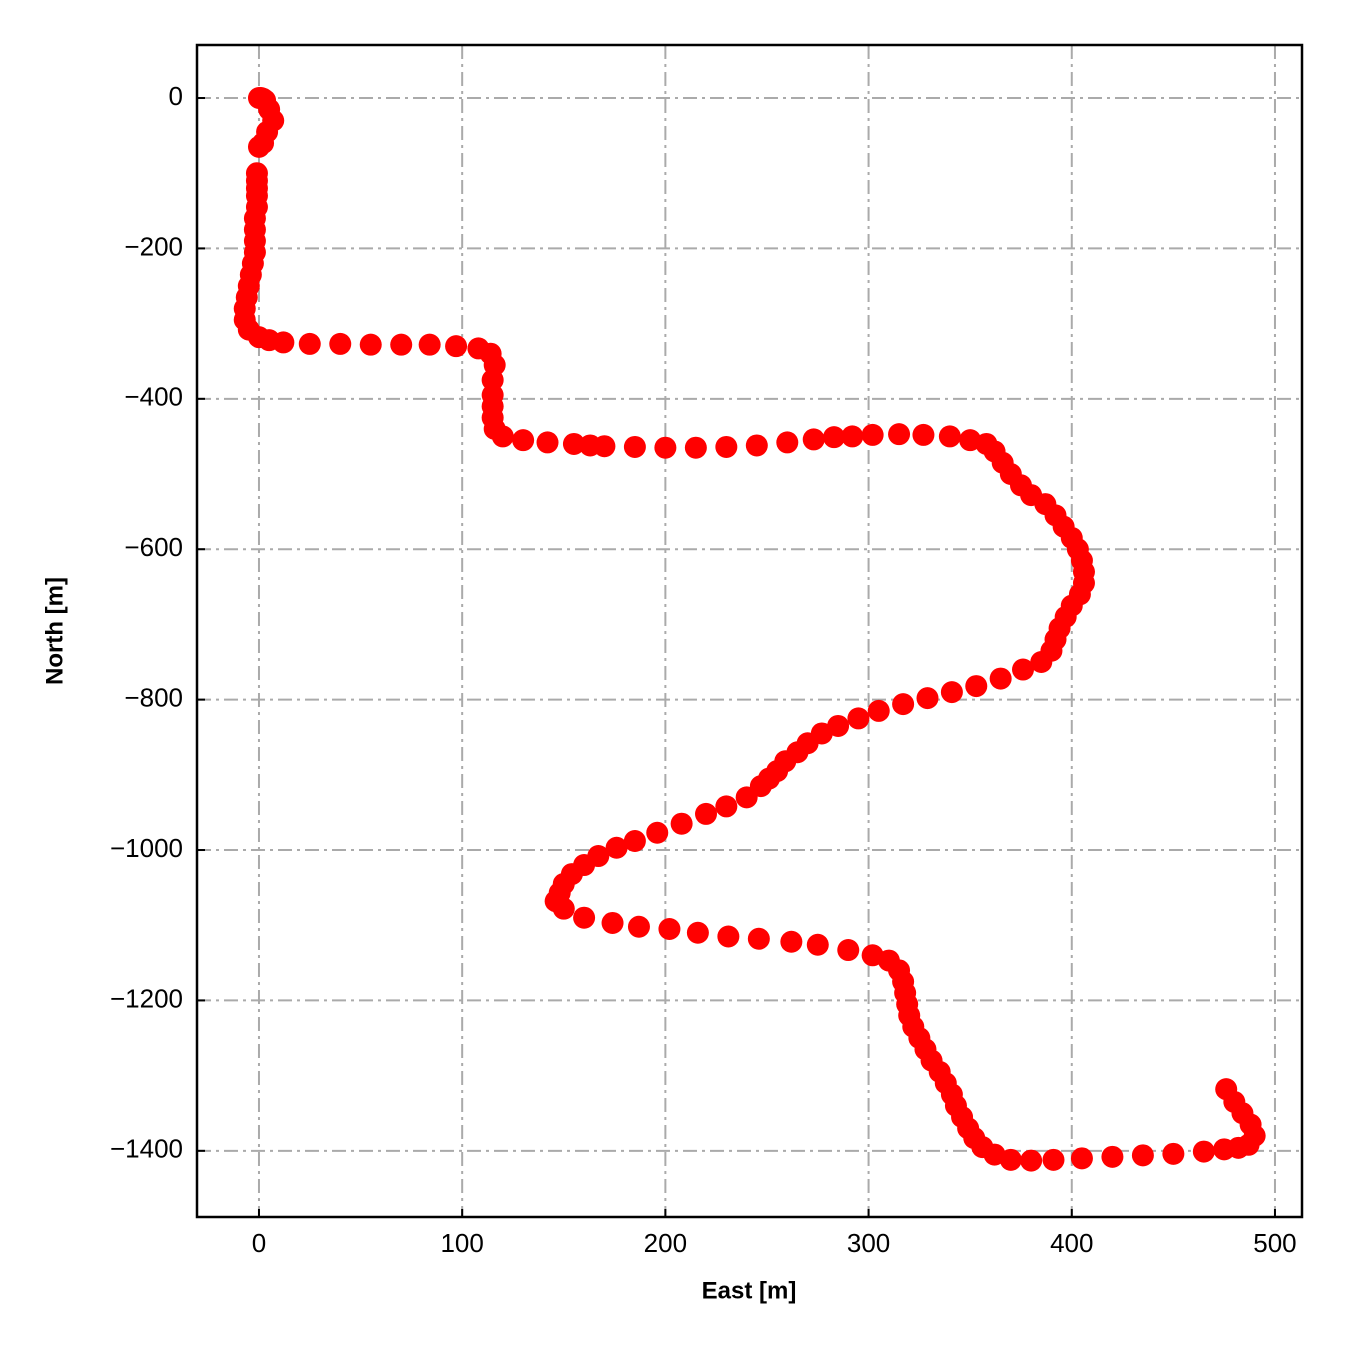 This screenshot has width=1350, height=1355. I want to click on y-tick-label: −1000, so click(146, 848).